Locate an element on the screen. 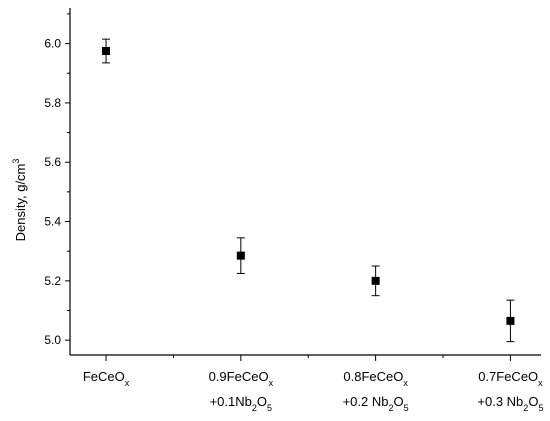  category-label: +0.2 Nb2O5 is located at coordinates (376, 403).